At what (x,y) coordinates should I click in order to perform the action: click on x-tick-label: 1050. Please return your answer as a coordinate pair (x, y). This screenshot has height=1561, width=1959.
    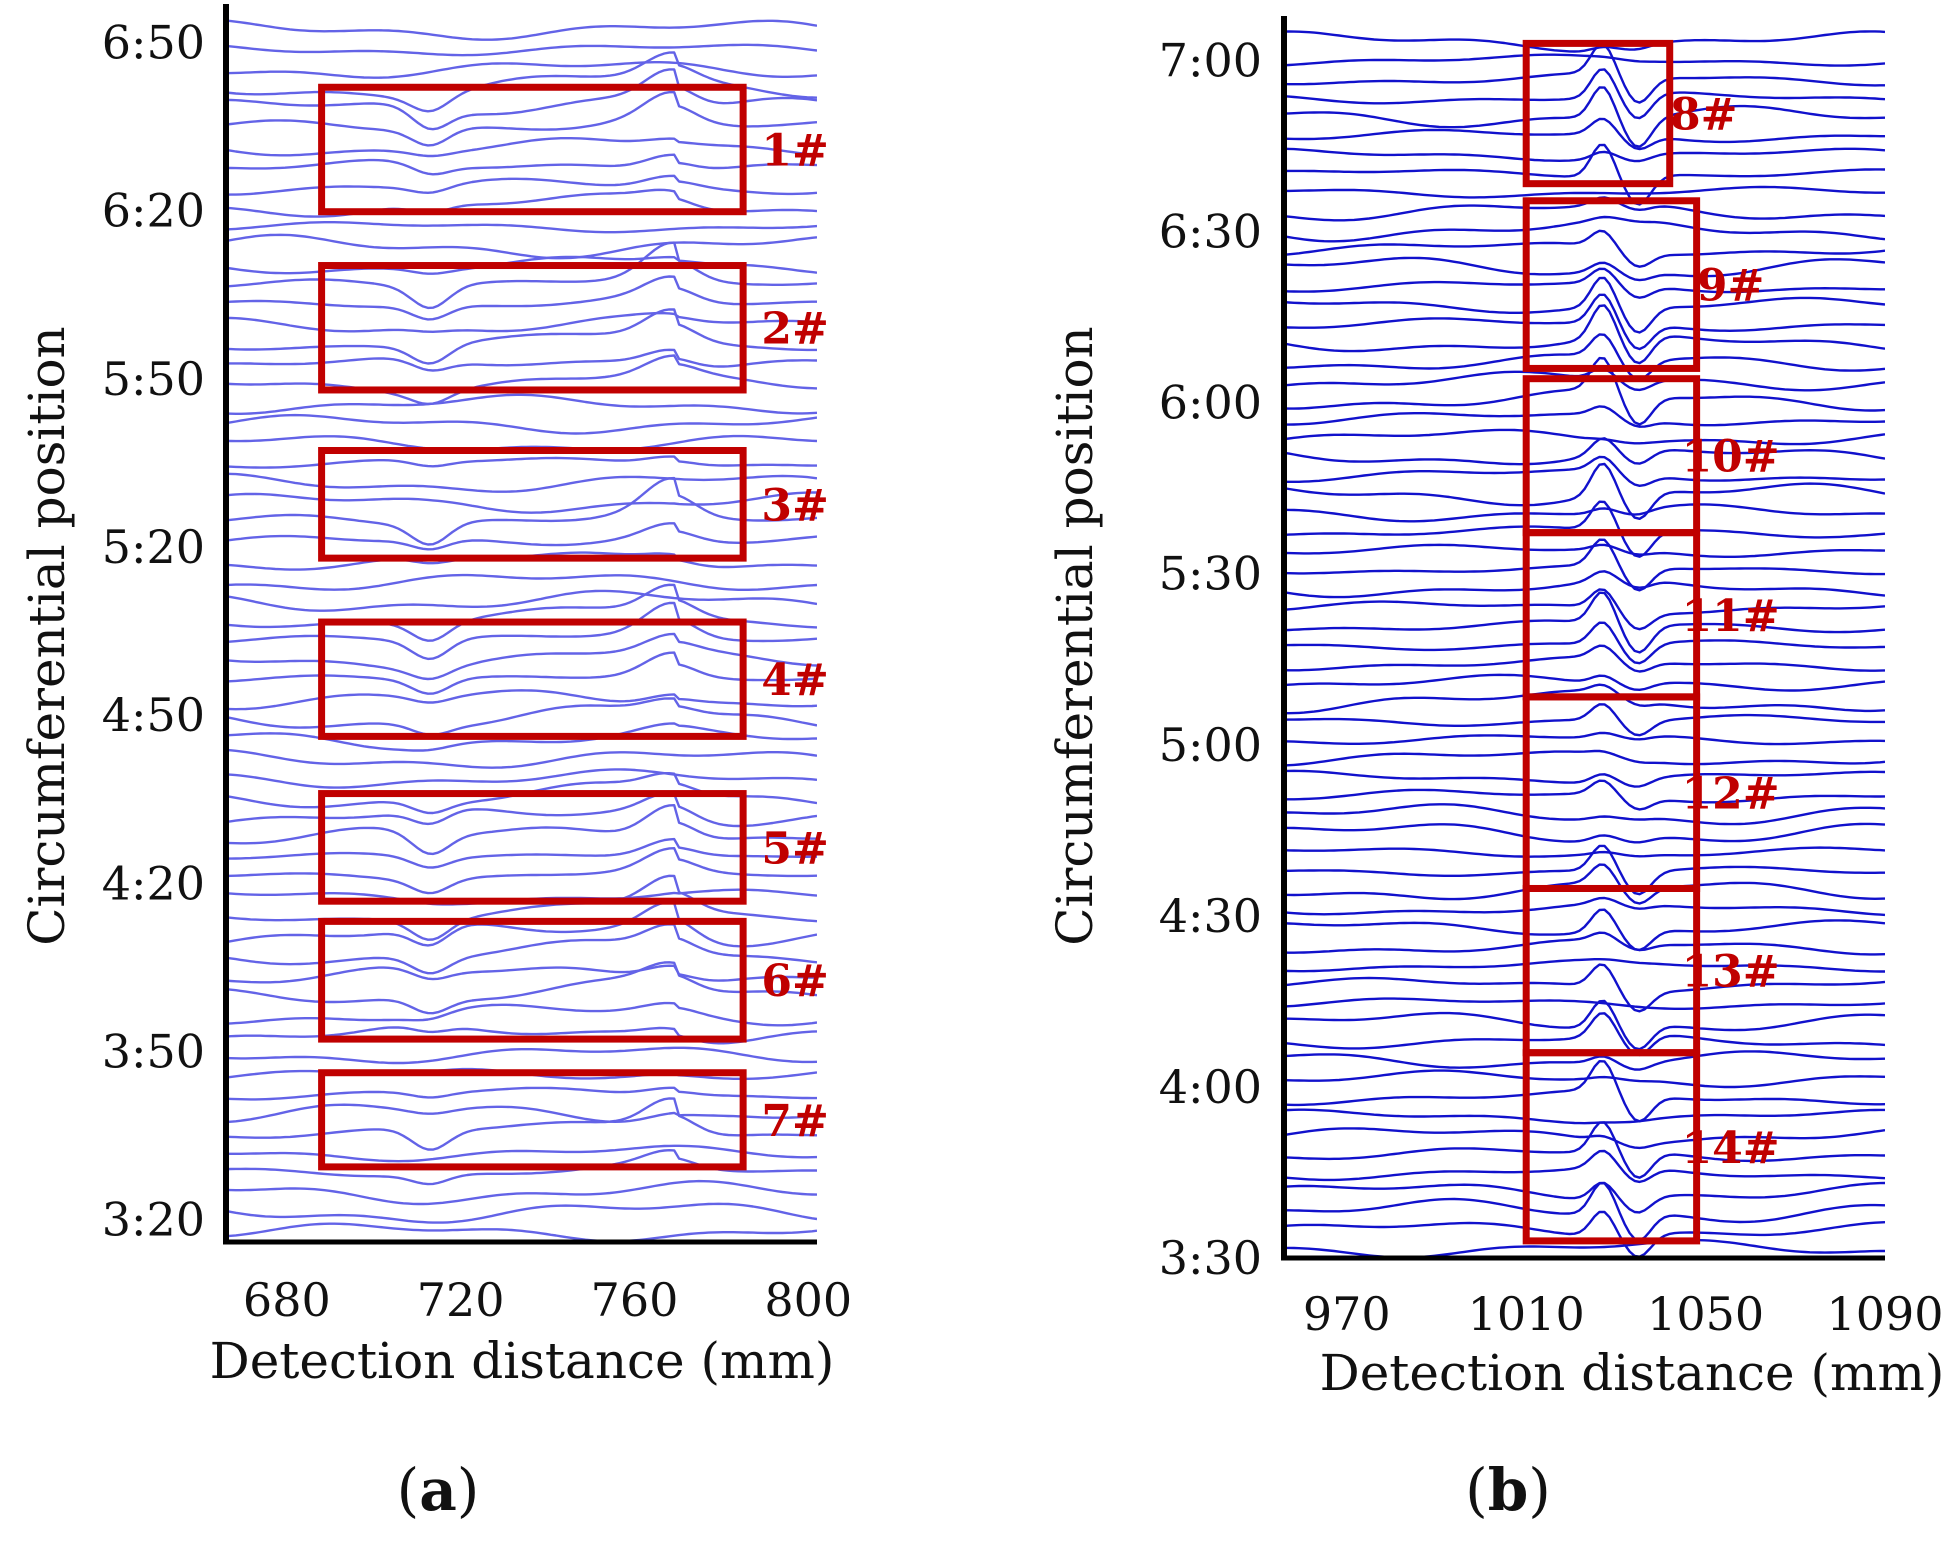
    Looking at the image, I should click on (1705, 1314).